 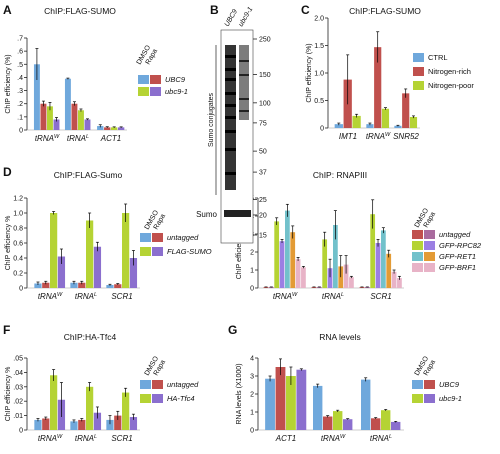 What do you see at coordinates (263, 215) in the screenshot?
I see `blot-mw-label: 20` at bounding box center [263, 215].